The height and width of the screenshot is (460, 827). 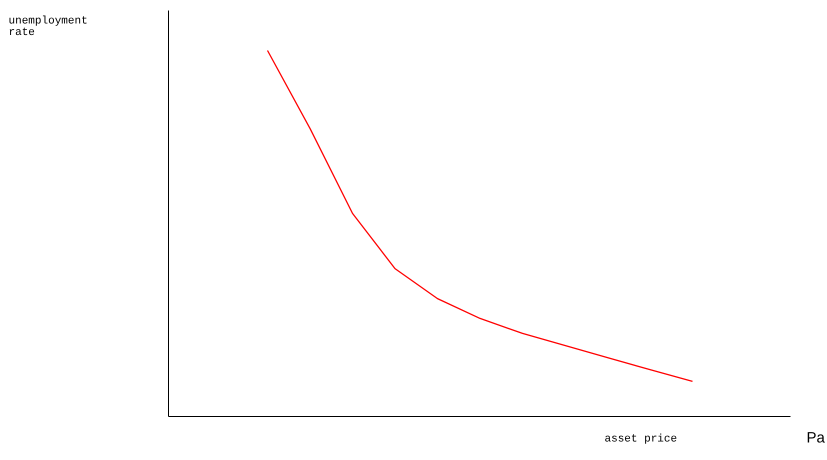 I want to click on x-axis-title: asset price, so click(x=641, y=440).